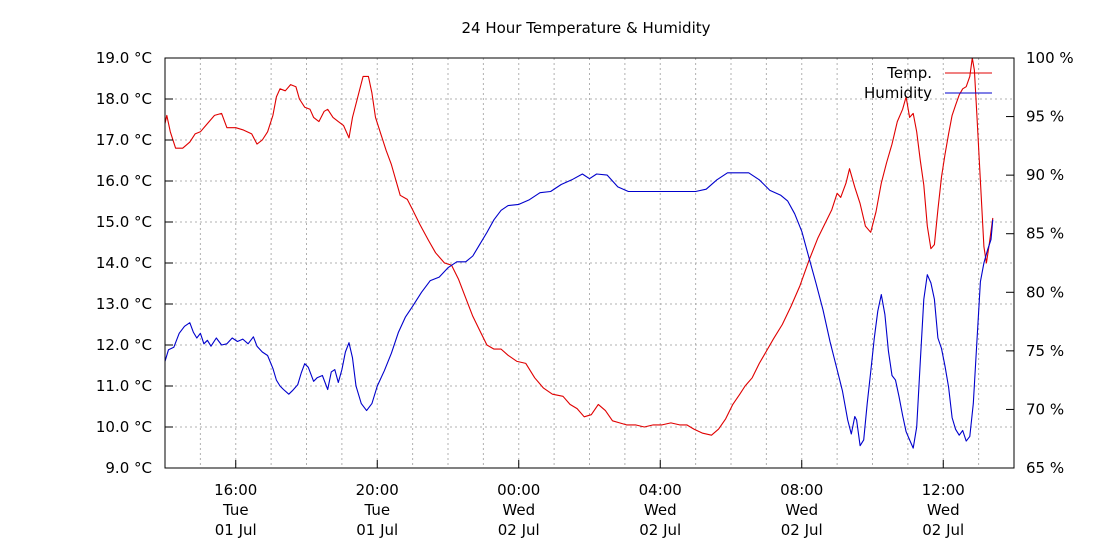 The image size is (1100, 550). What do you see at coordinates (1050, 263) in the screenshot?
I see `right-axis-labels: 65 % 70 % 75 % 80 % 85 % 90 % 95 % 100 %` at bounding box center [1050, 263].